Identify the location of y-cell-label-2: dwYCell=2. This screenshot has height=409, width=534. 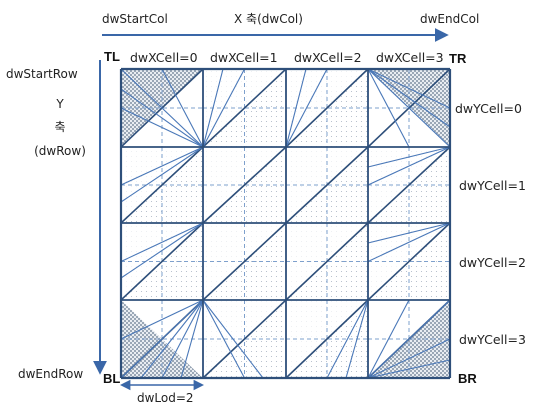
(492, 262).